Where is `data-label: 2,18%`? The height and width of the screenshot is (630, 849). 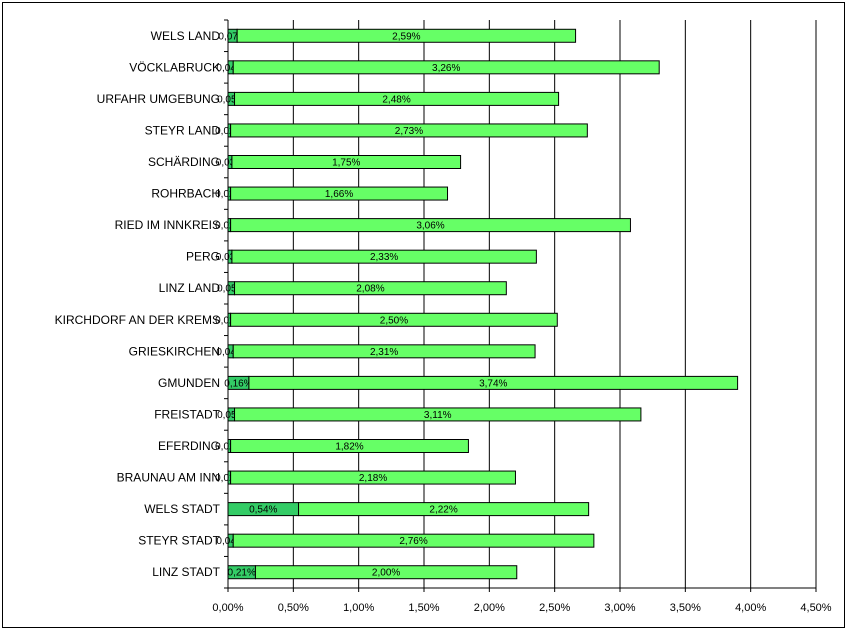
data-label: 2,18% is located at coordinates (373, 478).